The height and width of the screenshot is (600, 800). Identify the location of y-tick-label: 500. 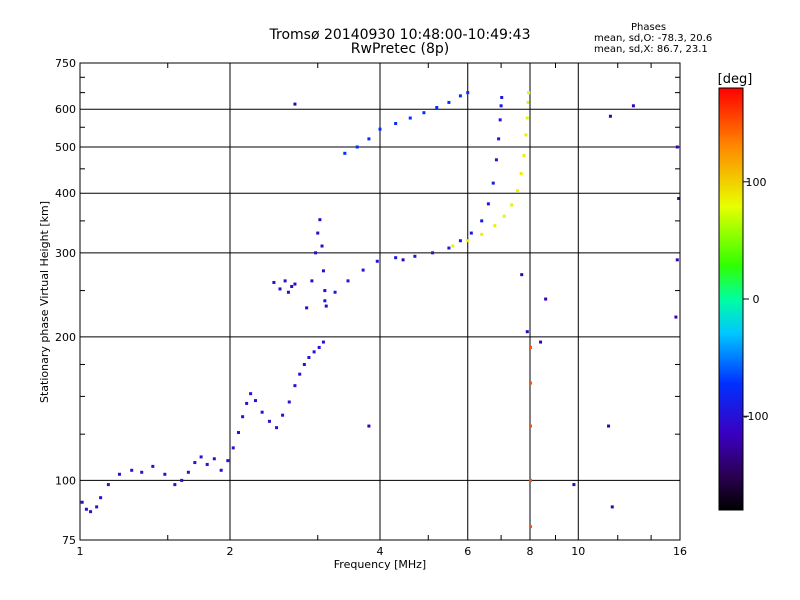
(65, 147).